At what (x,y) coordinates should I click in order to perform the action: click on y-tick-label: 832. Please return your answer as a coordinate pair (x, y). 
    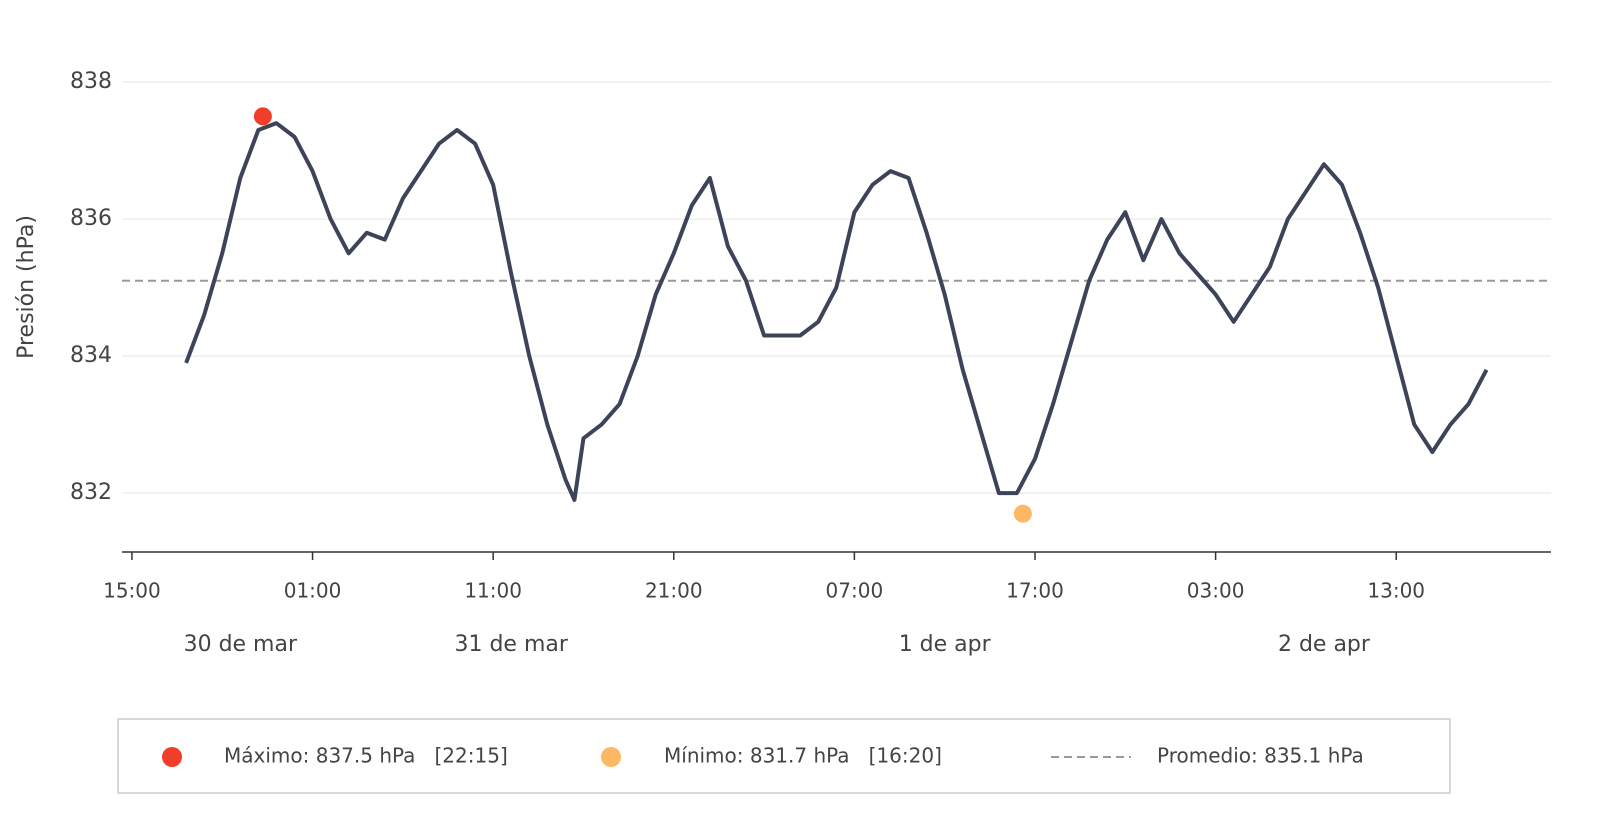
    Looking at the image, I should click on (91, 492).